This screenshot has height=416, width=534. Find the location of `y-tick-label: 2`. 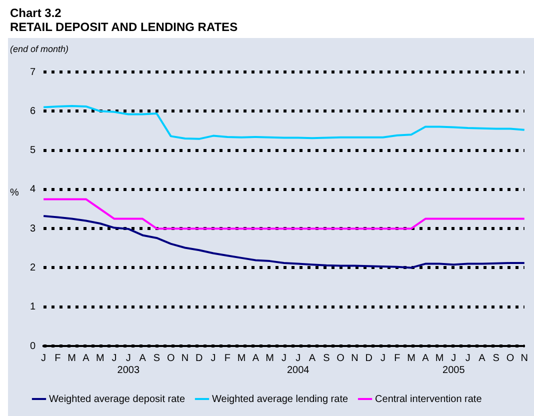

y-tick-label: 2 is located at coordinates (33, 268).